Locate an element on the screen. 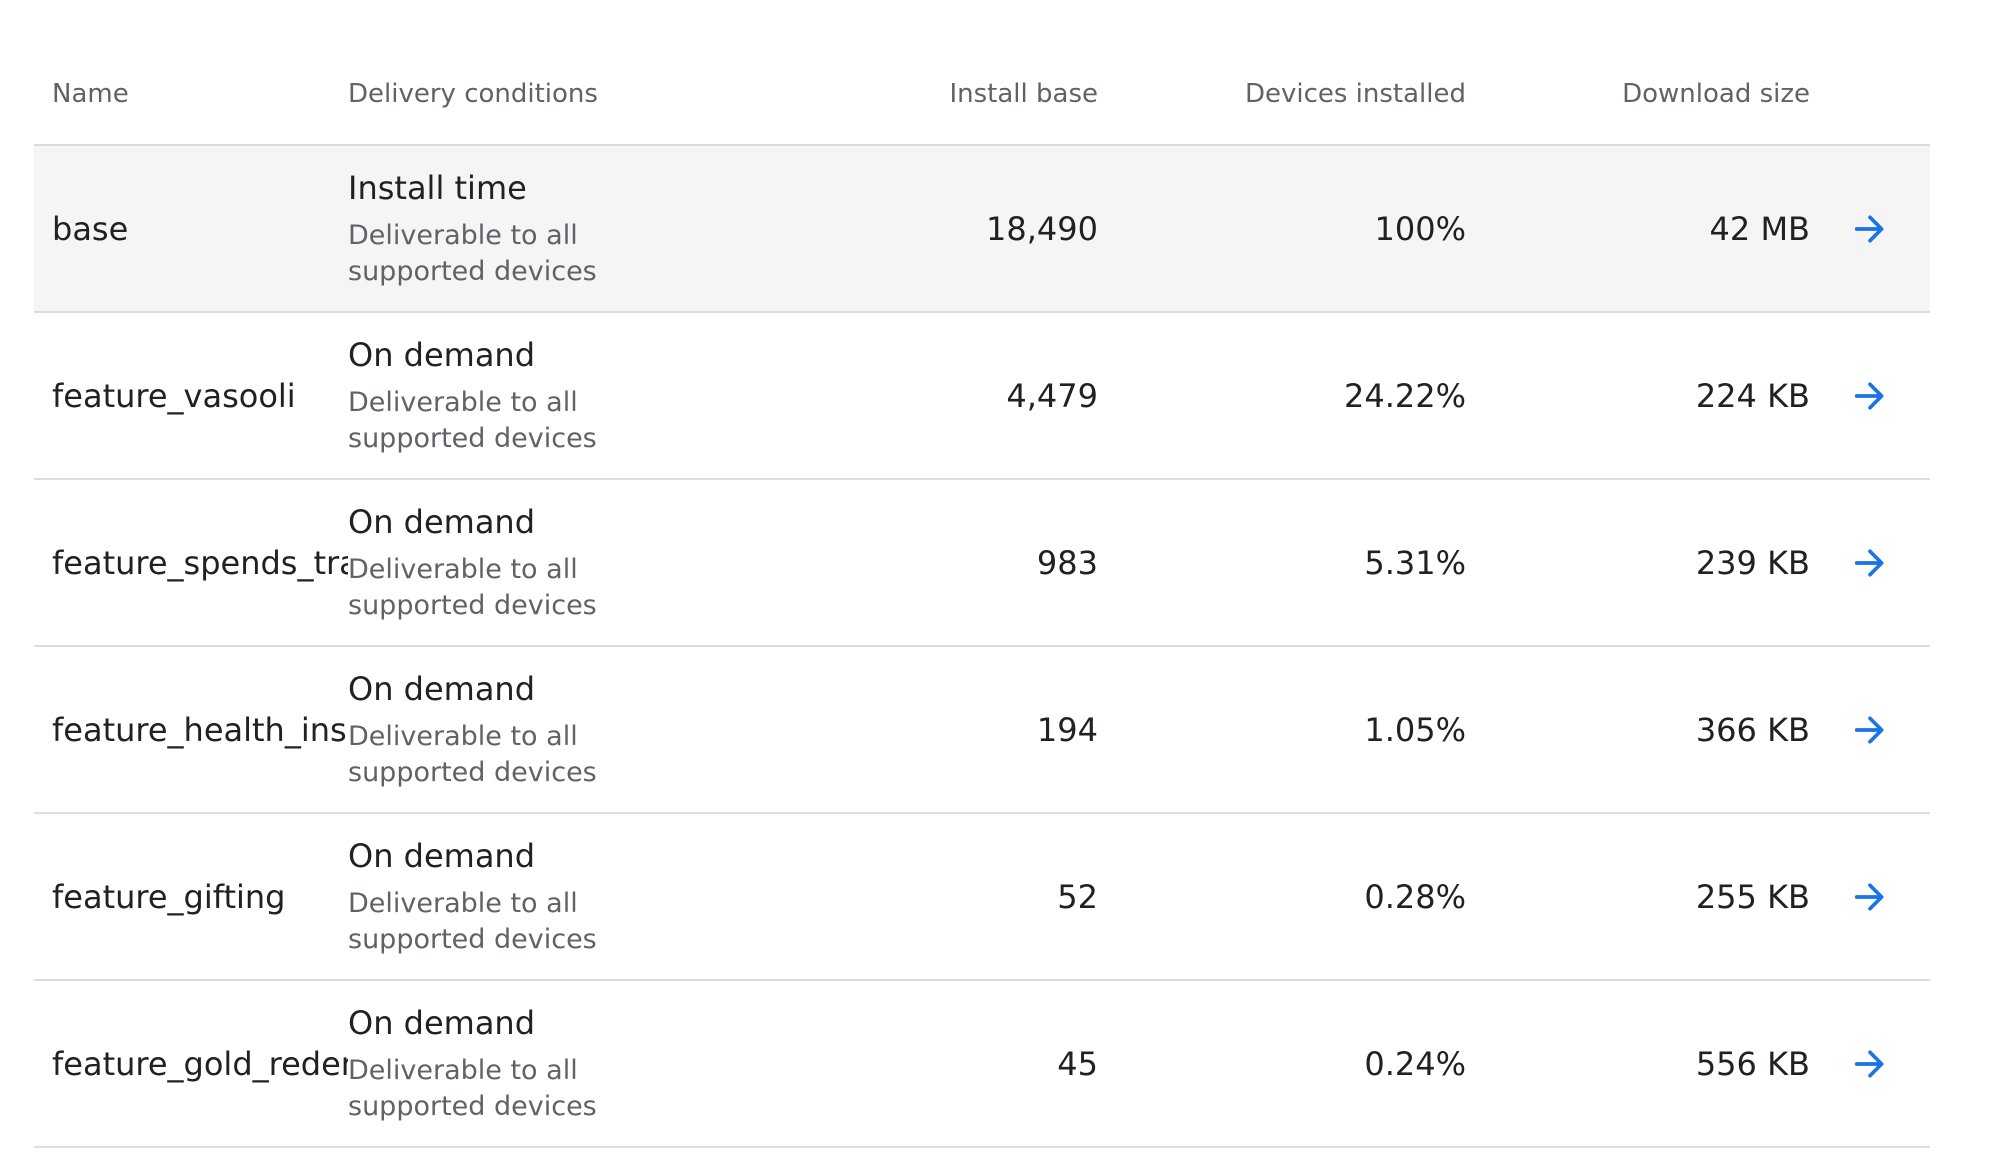  header-install-base: Install base is located at coordinates (1023, 94).